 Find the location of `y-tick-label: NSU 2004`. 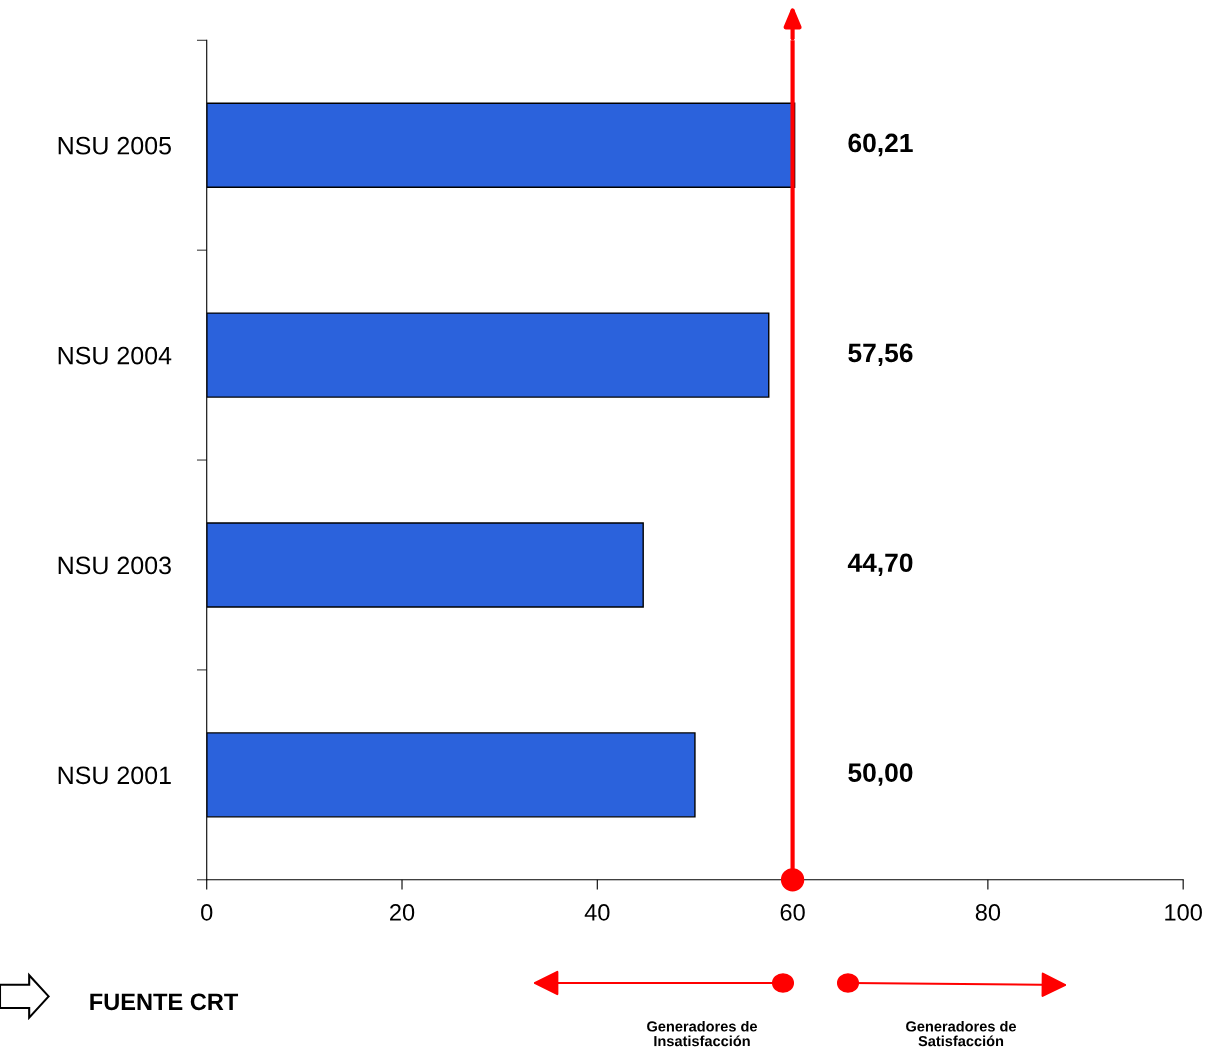

y-tick-label: NSU 2004 is located at coordinates (115, 355).